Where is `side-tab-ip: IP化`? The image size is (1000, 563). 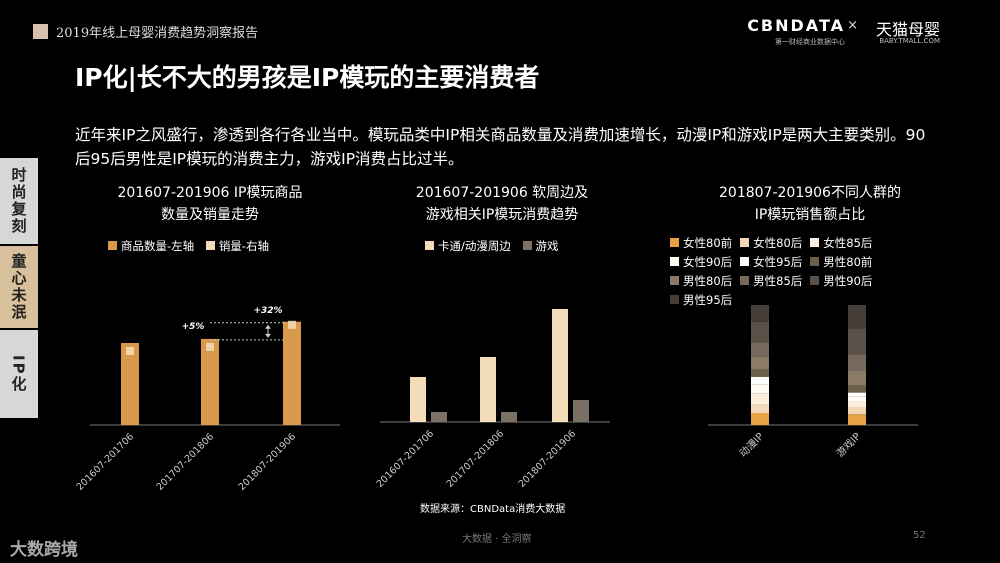
side-tab-ip: IP化 is located at coordinates (19, 374).